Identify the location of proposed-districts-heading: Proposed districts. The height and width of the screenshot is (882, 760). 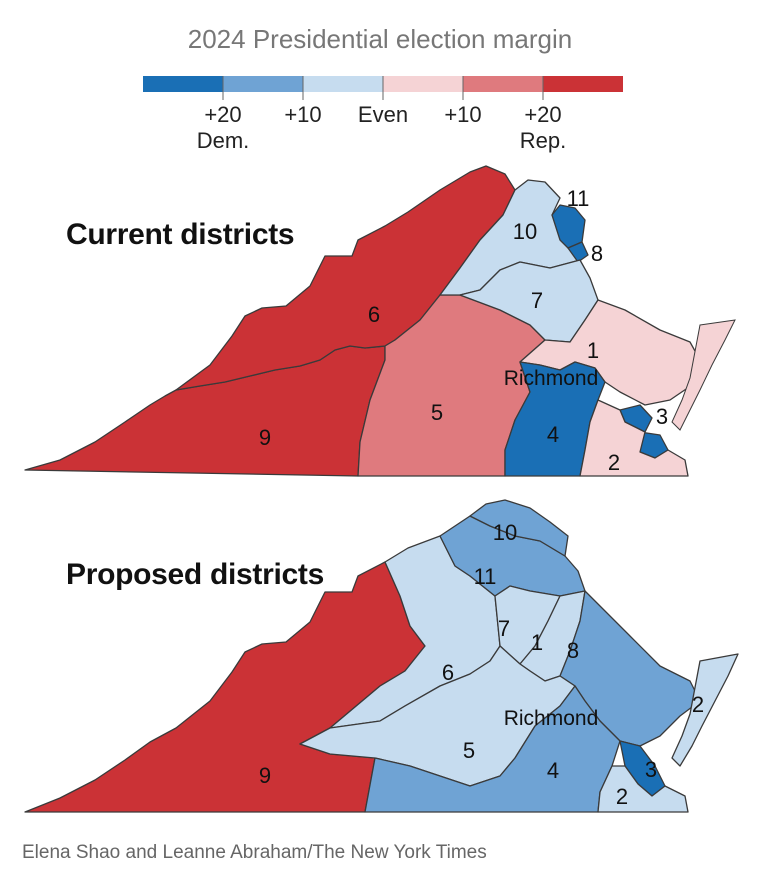
(195, 574).